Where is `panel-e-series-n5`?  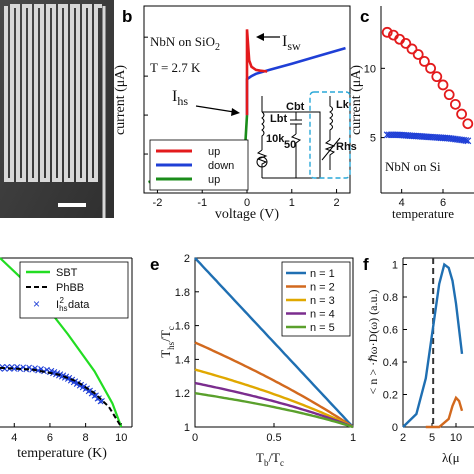 panel-e-series-n5 is located at coordinates (274, 410).